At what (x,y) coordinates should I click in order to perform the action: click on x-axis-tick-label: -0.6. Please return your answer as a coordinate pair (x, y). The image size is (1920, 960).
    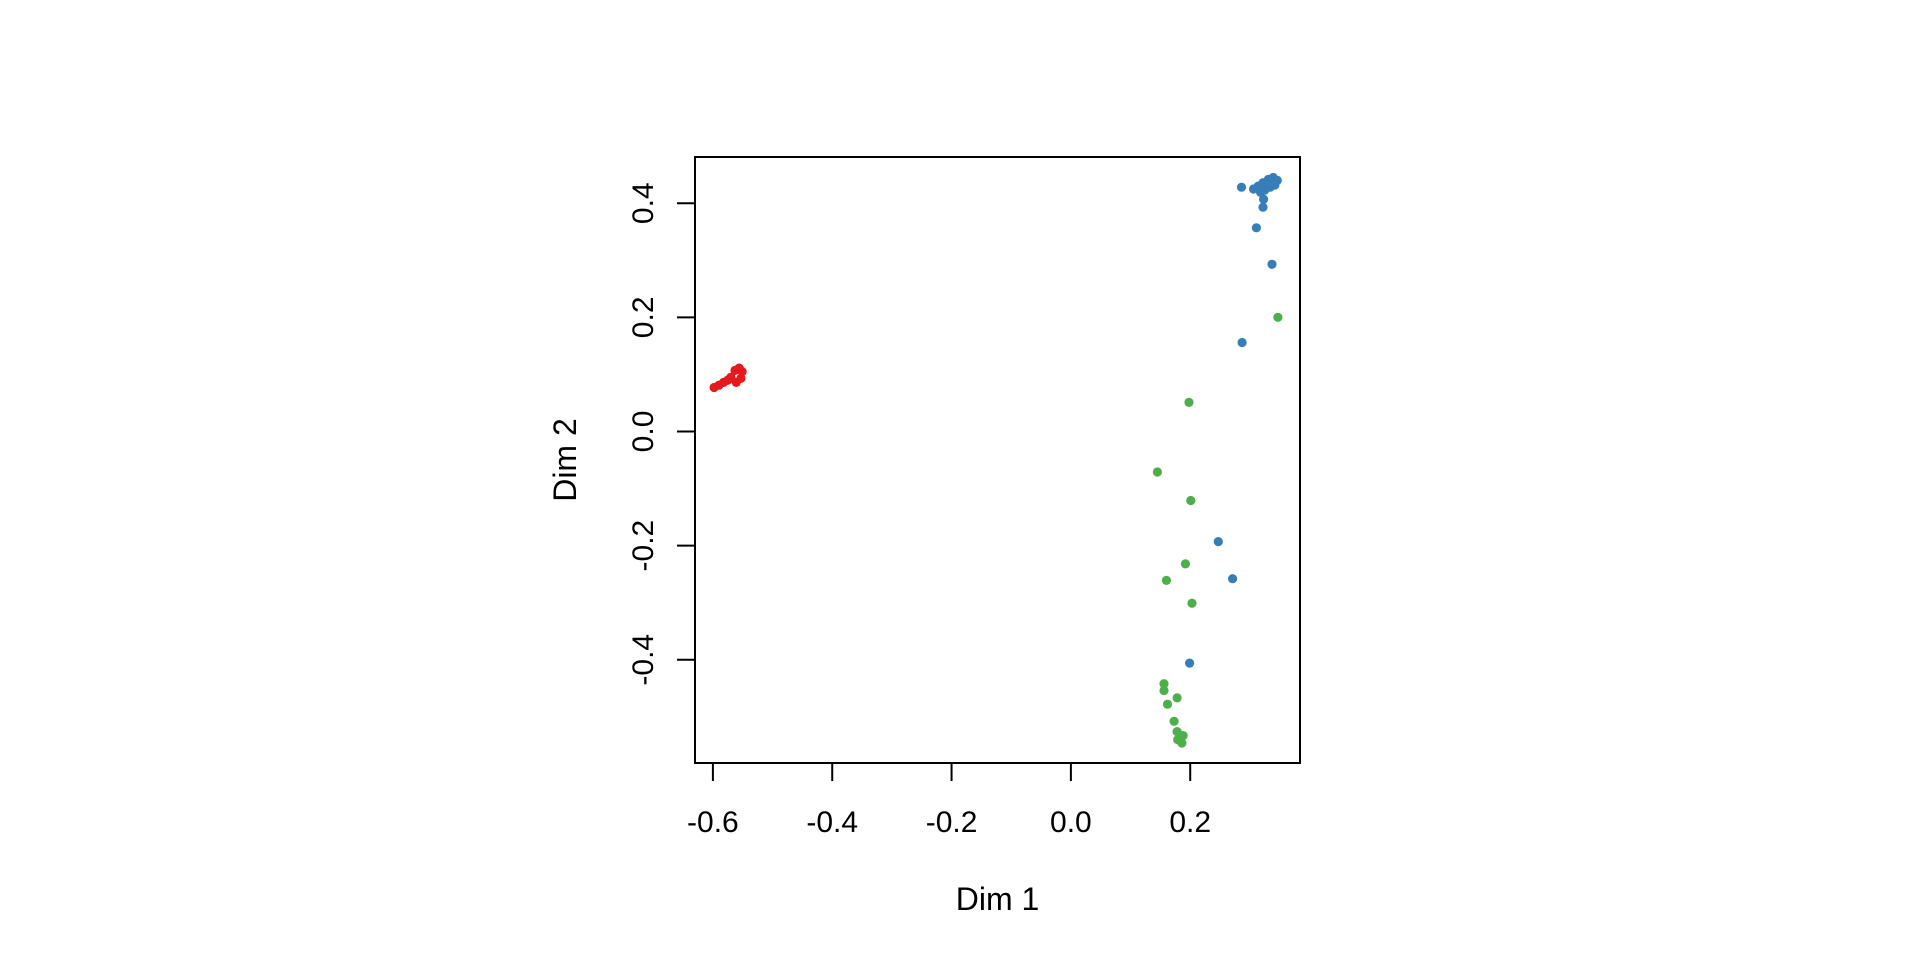
    Looking at the image, I should click on (713, 822).